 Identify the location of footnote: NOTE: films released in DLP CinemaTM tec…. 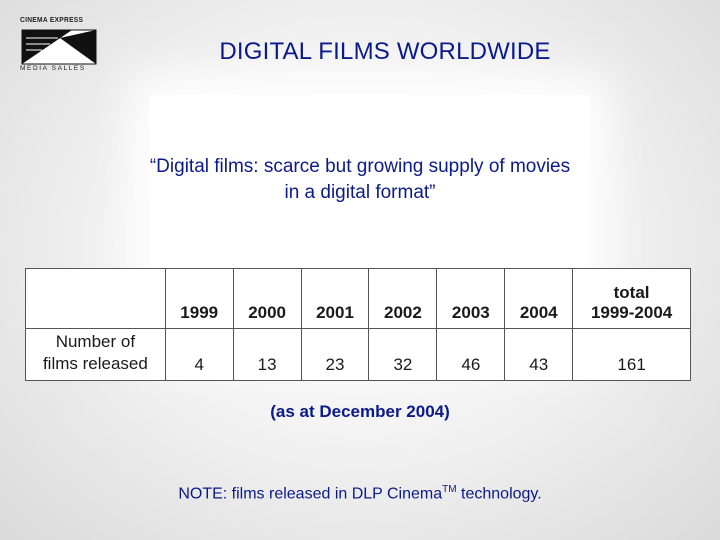
(360, 493).